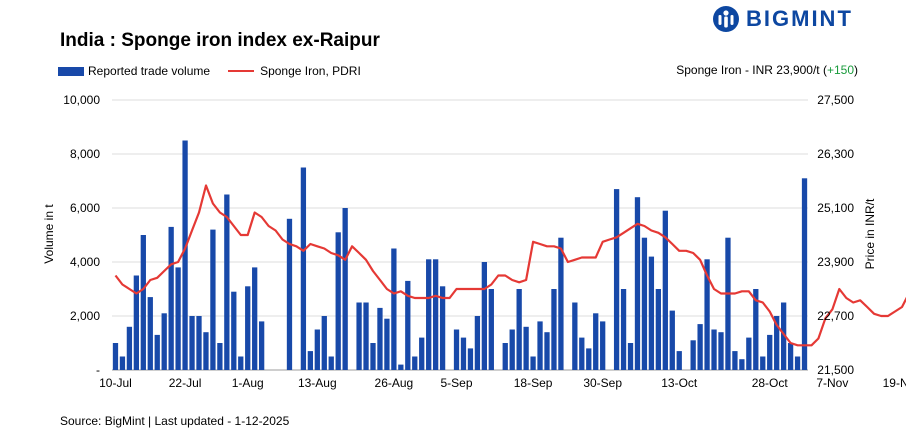  I want to click on y2-tick-label: 21,500, so click(835, 370).